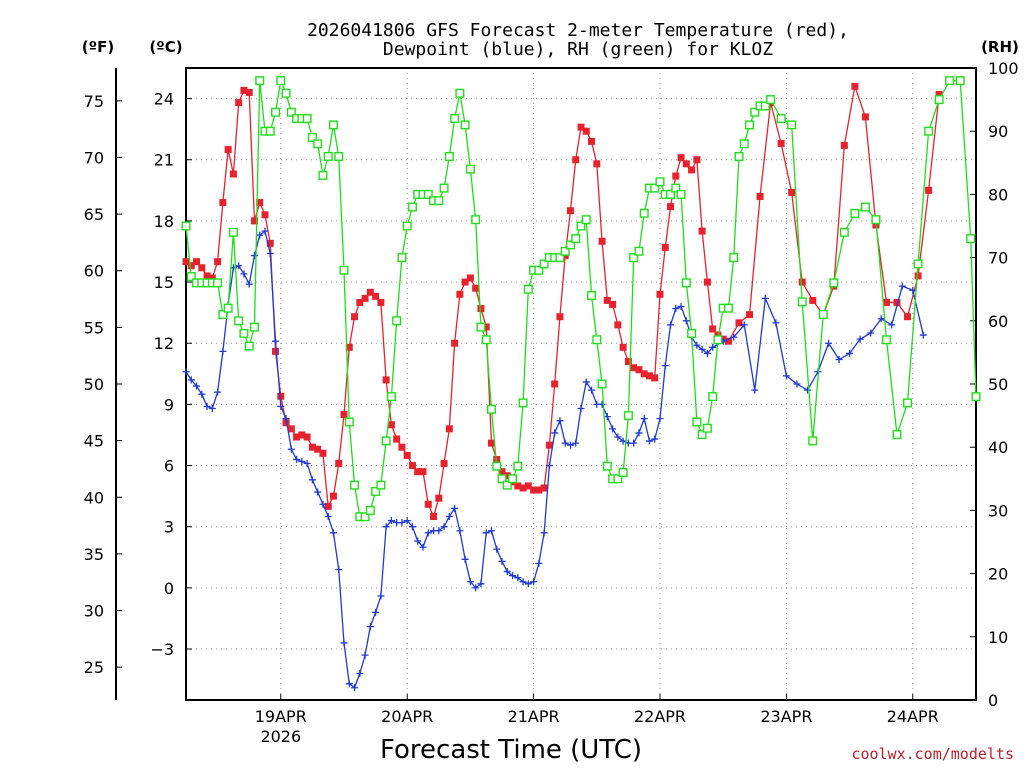 The image size is (1024, 768). What do you see at coordinates (169, 527) in the screenshot?
I see `celsius-tick-label: 3` at bounding box center [169, 527].